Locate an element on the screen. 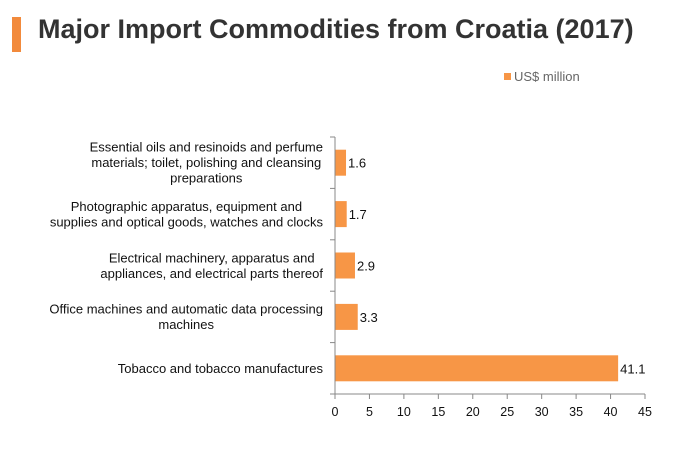 The height and width of the screenshot is (450, 700). title-accent-bar is located at coordinates (16, 34).